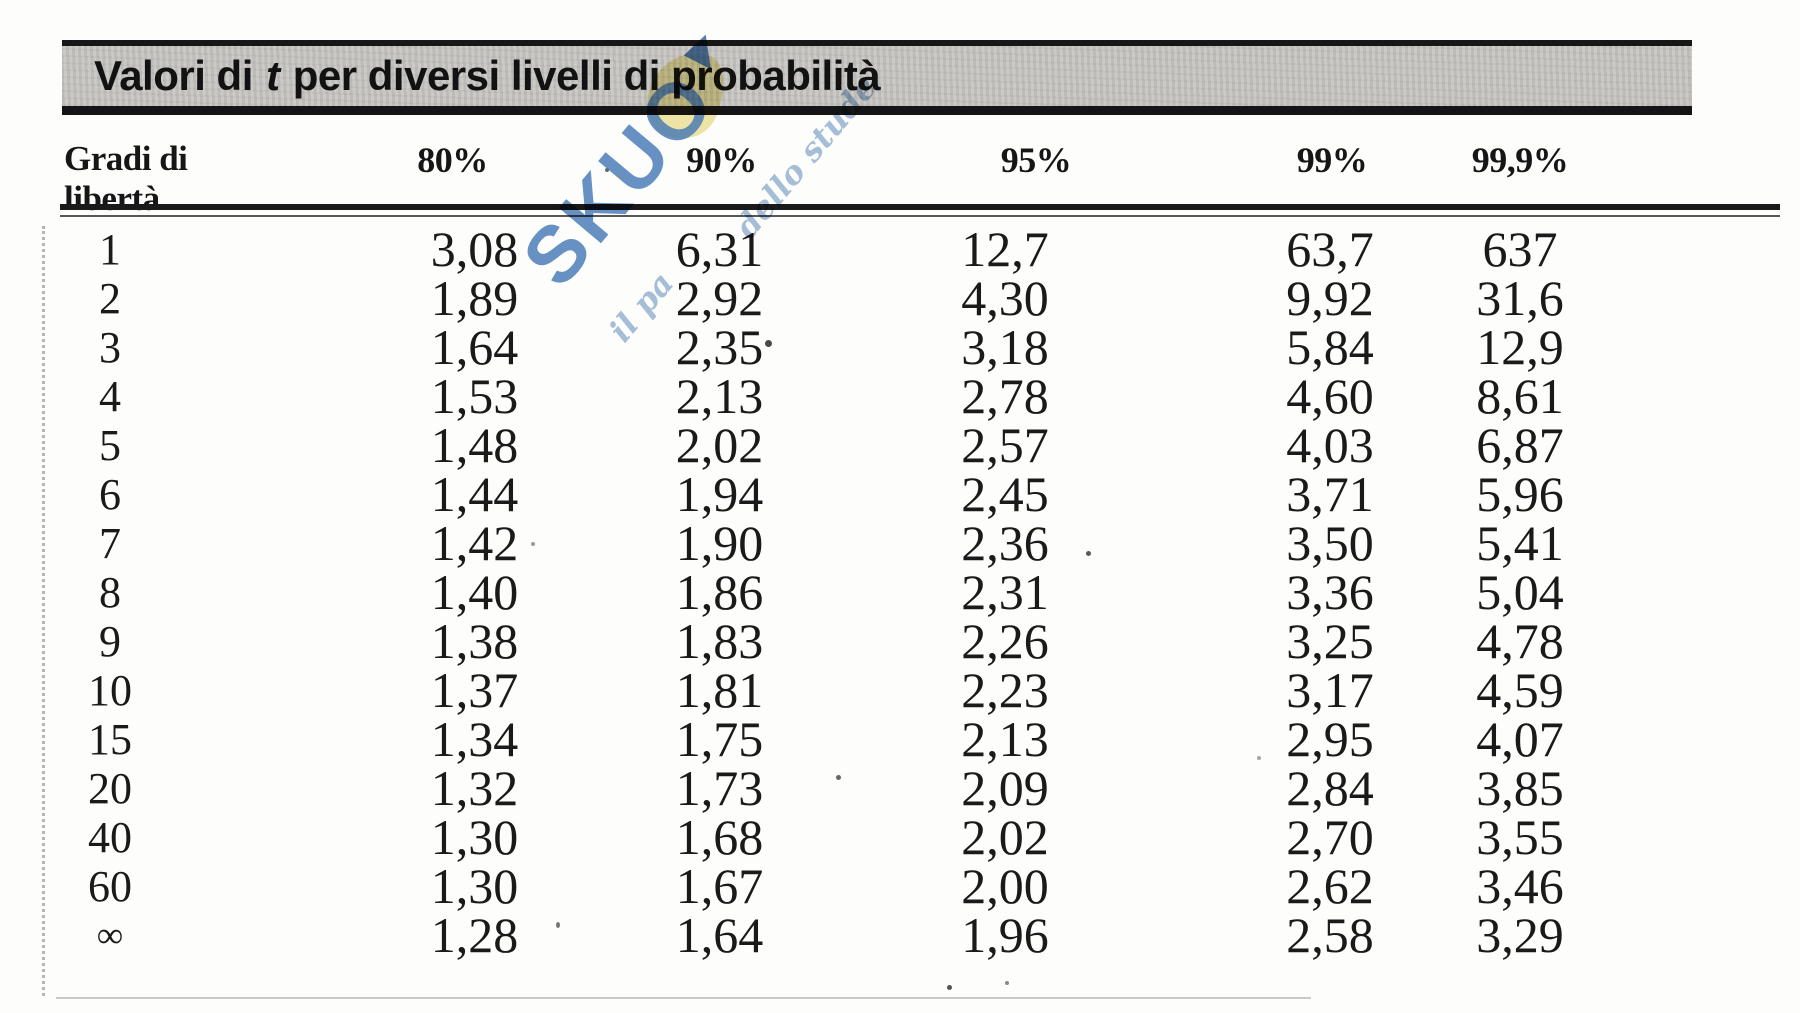 This screenshot has height=1013, width=1800. What do you see at coordinates (1330, 690) in the screenshot?
I see `t-value-99-cell: 3,17` at bounding box center [1330, 690].